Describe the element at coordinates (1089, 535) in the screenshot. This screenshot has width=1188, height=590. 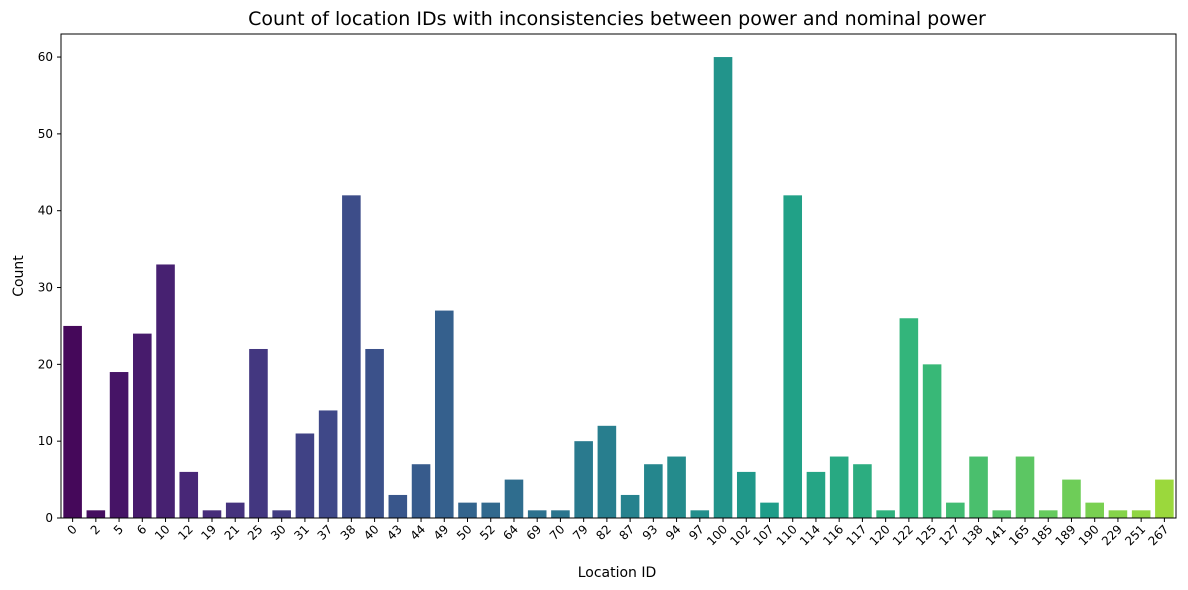
I see `x-tick-label: 190` at that location.